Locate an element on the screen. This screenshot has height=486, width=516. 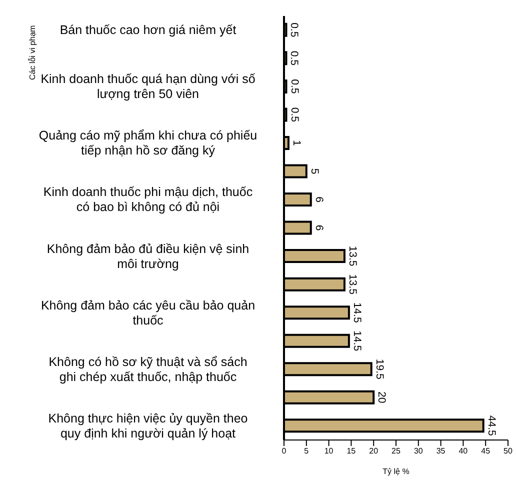
data-label: 20 is located at coordinates (382, 398).